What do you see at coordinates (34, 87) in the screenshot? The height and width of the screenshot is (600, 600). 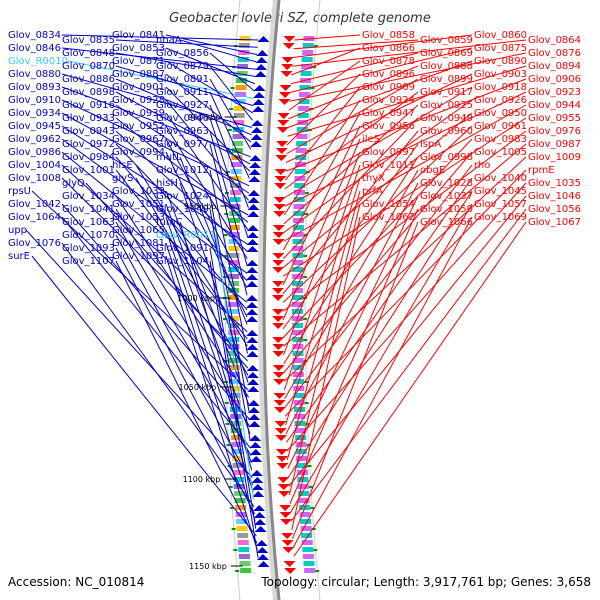 I see `gene-label: Glov_0893` at bounding box center [34, 87].